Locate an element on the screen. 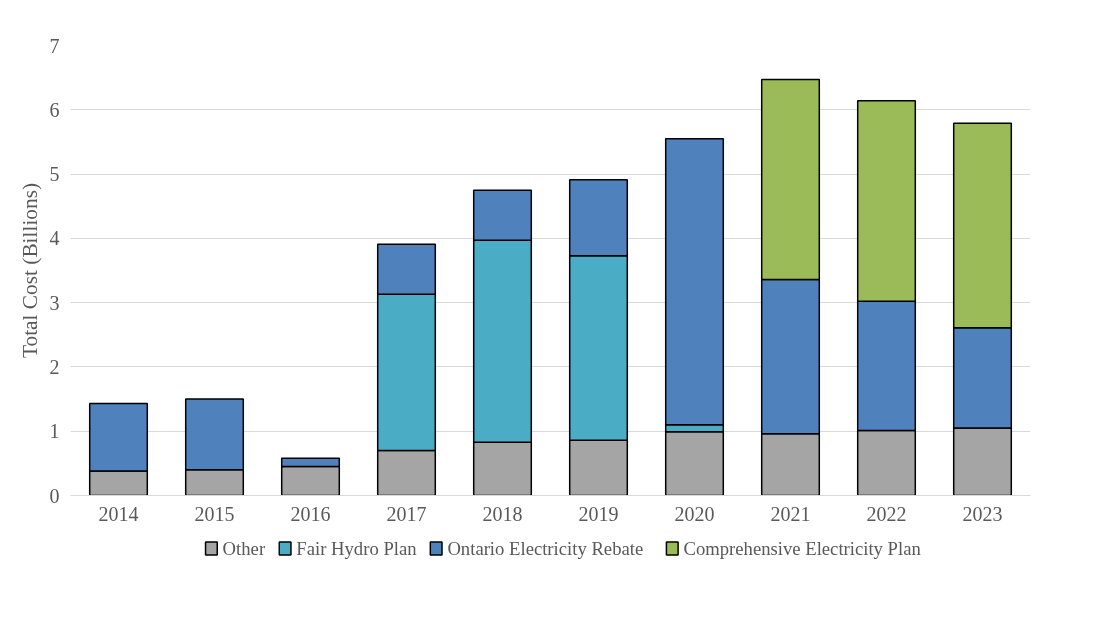 The height and width of the screenshot is (628, 1094). x-tick-label: 2021 is located at coordinates (790, 513).